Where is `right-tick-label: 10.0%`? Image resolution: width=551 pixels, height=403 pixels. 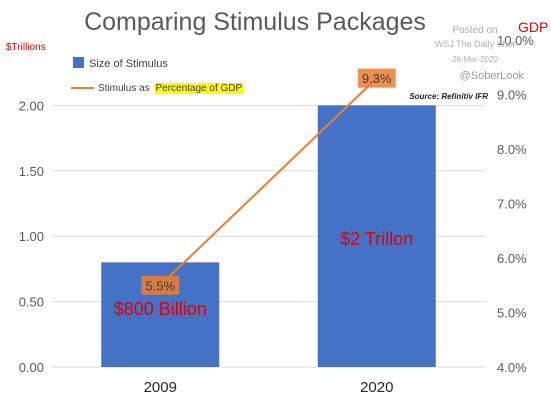 right-tick-label: 10.0% is located at coordinates (515, 40).